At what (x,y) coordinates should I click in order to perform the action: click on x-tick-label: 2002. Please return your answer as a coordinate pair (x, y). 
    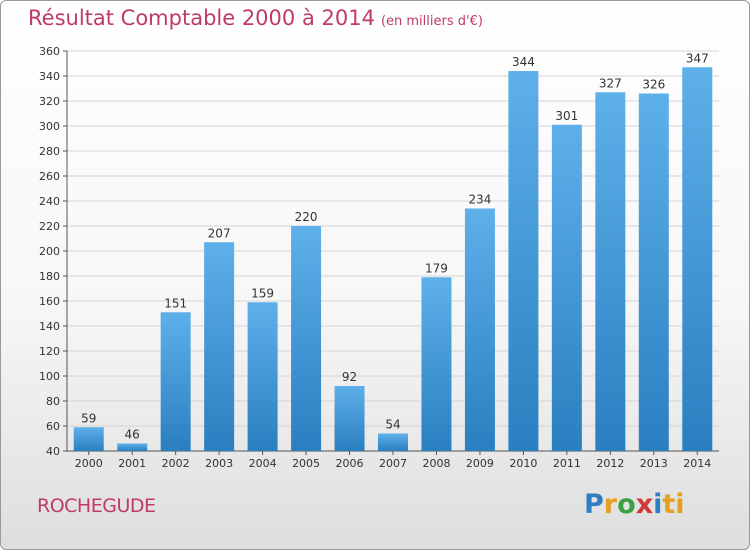
    Looking at the image, I should click on (176, 463).